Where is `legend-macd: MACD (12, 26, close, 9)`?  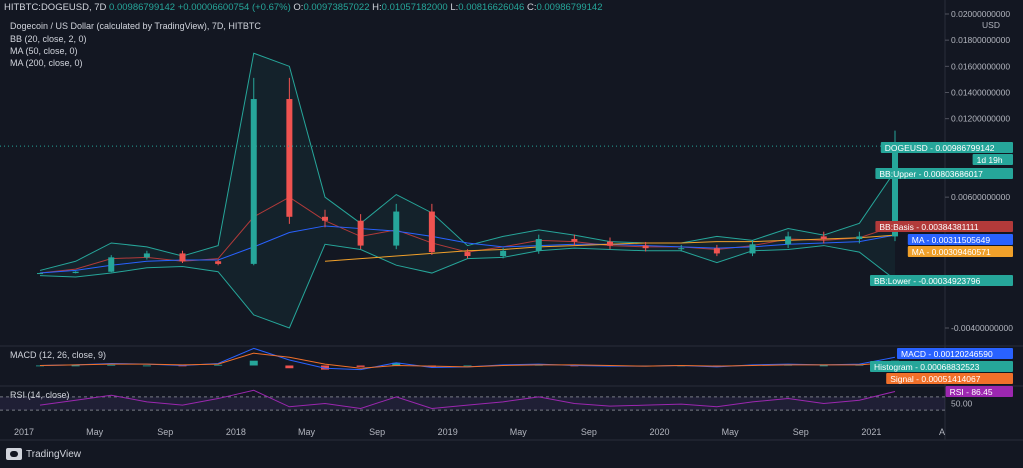 legend-macd: MACD (12, 26, close, 9) is located at coordinates (58, 355).